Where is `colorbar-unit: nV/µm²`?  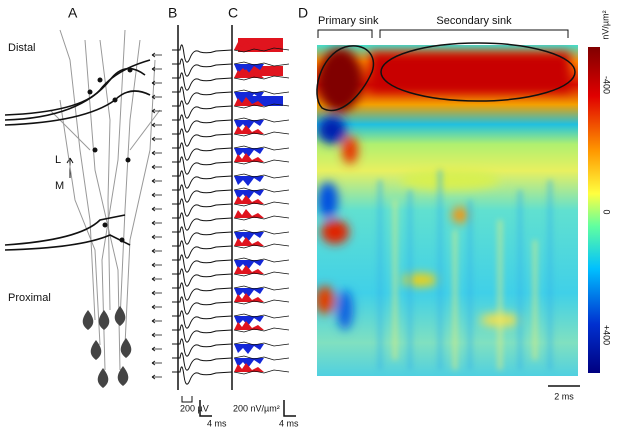 colorbar-unit: nV/µm² is located at coordinates (605, 24).